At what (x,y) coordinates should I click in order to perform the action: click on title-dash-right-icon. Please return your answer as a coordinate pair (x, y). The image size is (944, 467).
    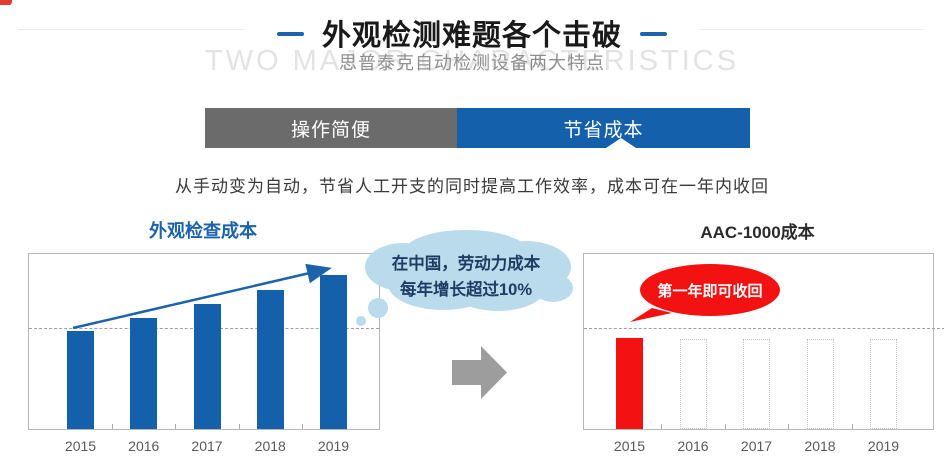
    Looking at the image, I should click on (653, 34).